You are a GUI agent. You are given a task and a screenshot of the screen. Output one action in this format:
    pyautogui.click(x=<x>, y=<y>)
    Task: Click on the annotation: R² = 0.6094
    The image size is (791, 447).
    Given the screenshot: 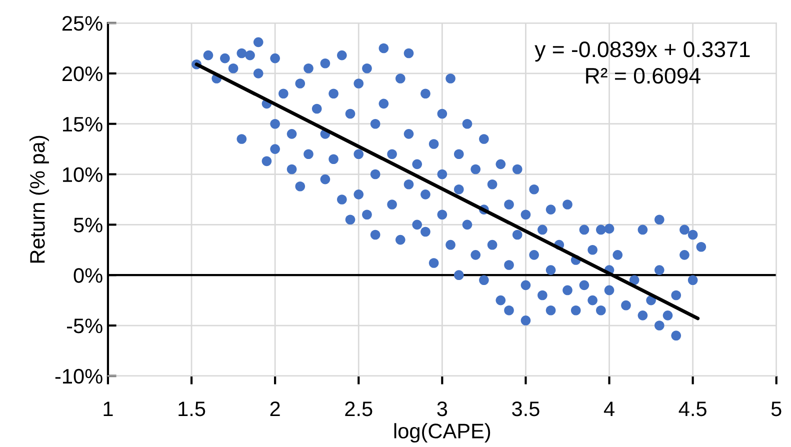 What is the action you would take?
    pyautogui.click(x=643, y=76)
    